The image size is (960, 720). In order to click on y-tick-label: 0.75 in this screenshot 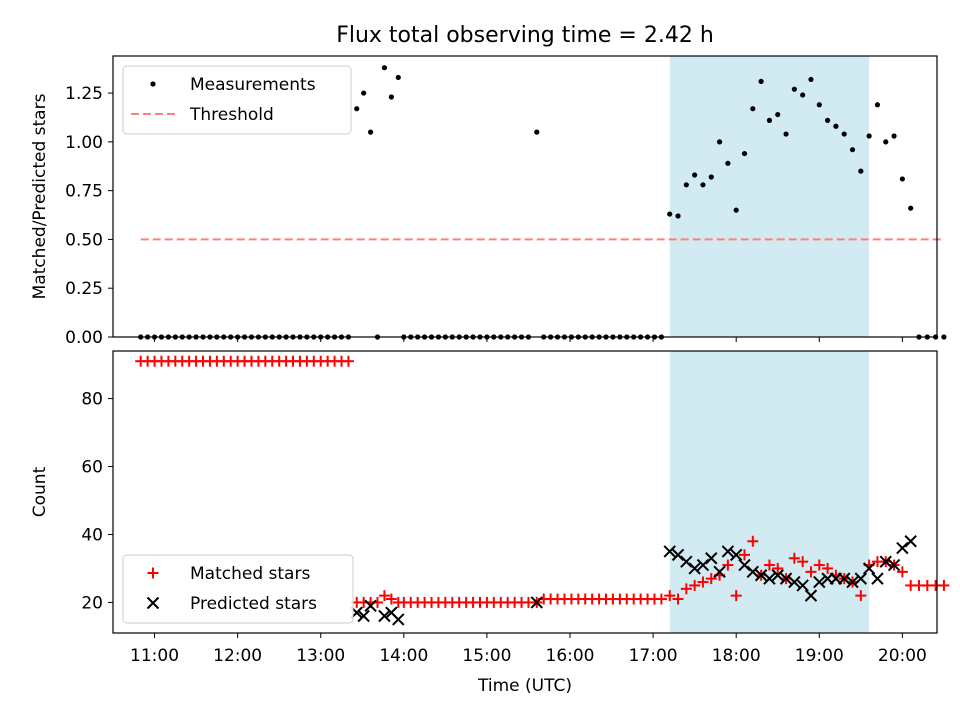, I will do `click(84, 192)`.